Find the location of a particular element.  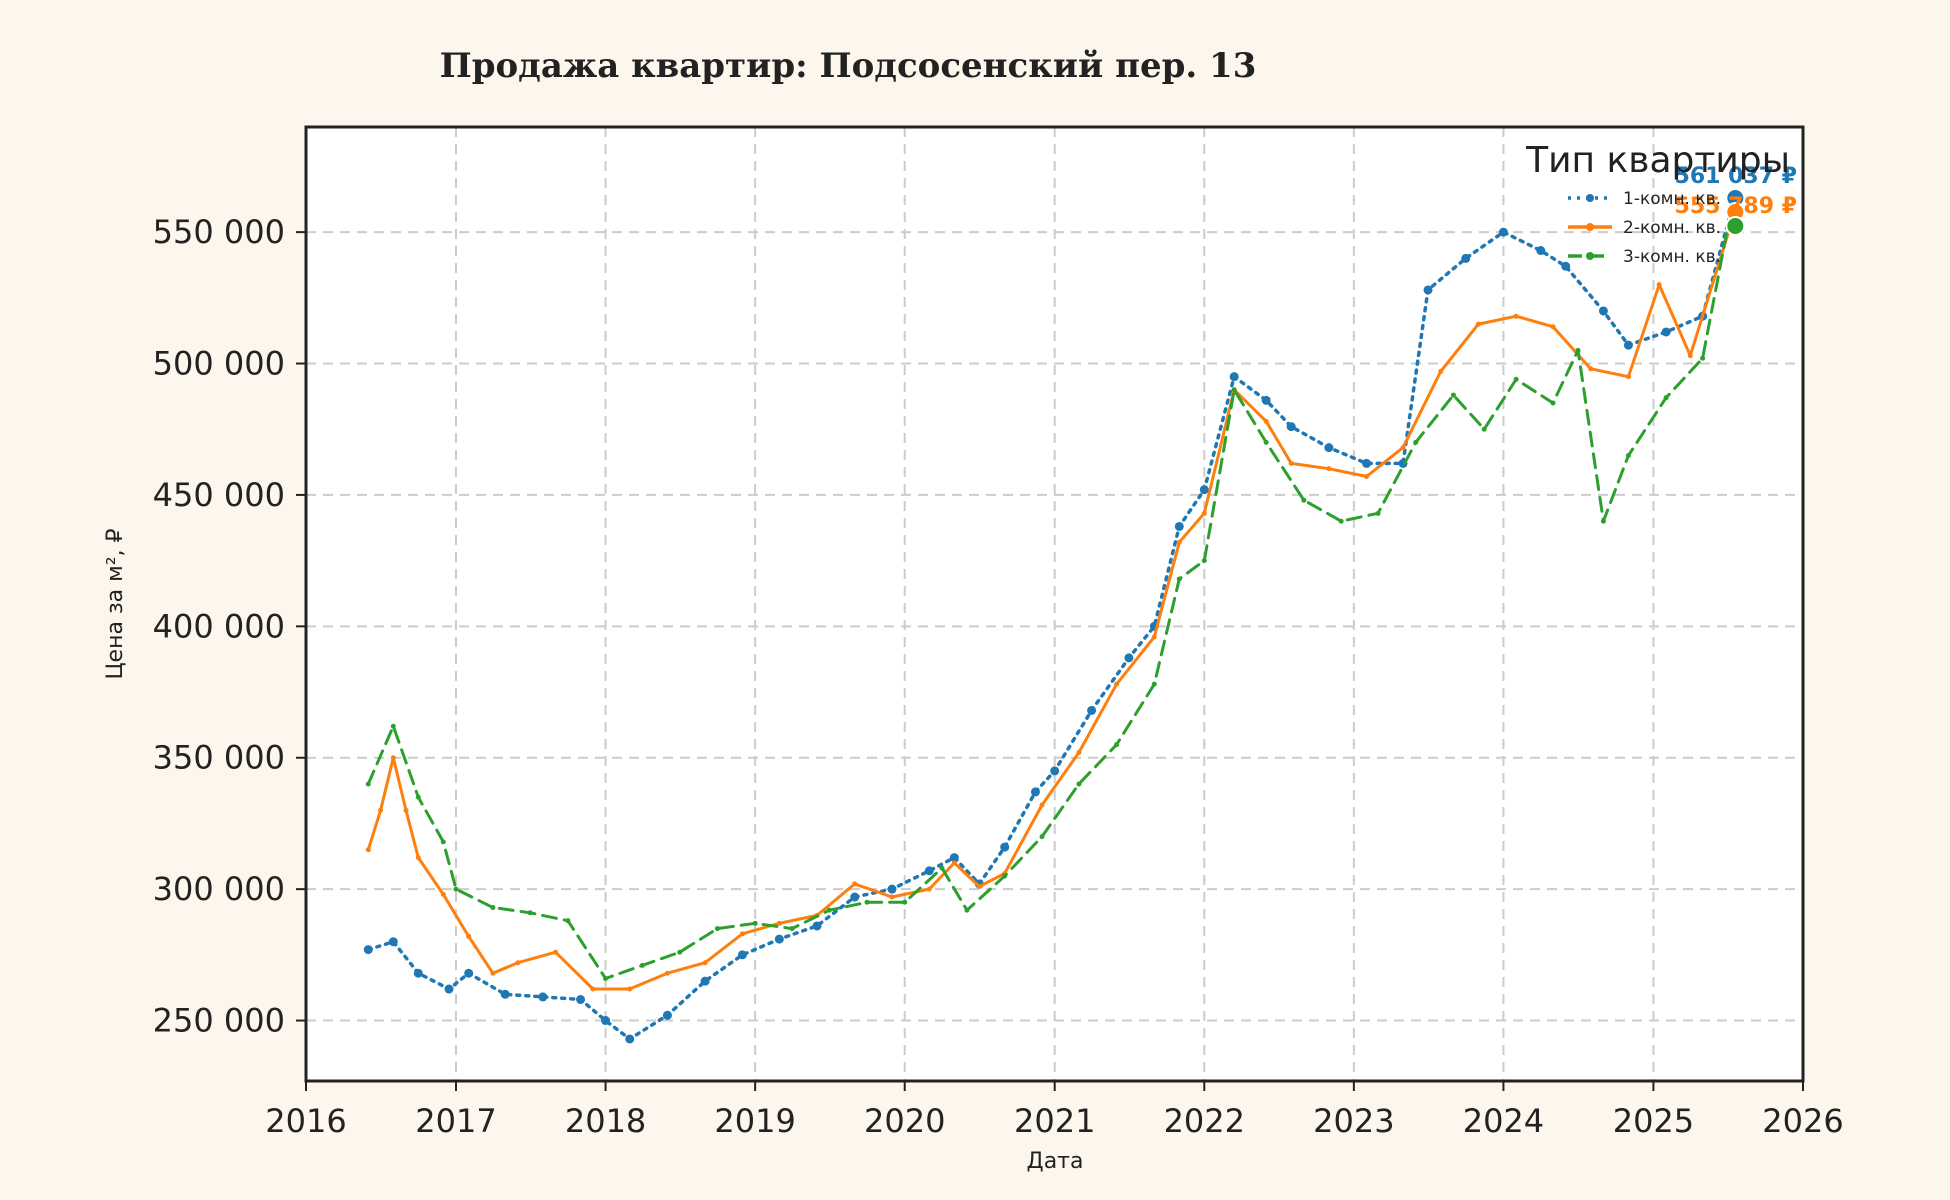

end-value-label: 561 037 ₽ is located at coordinates (1736, 176).